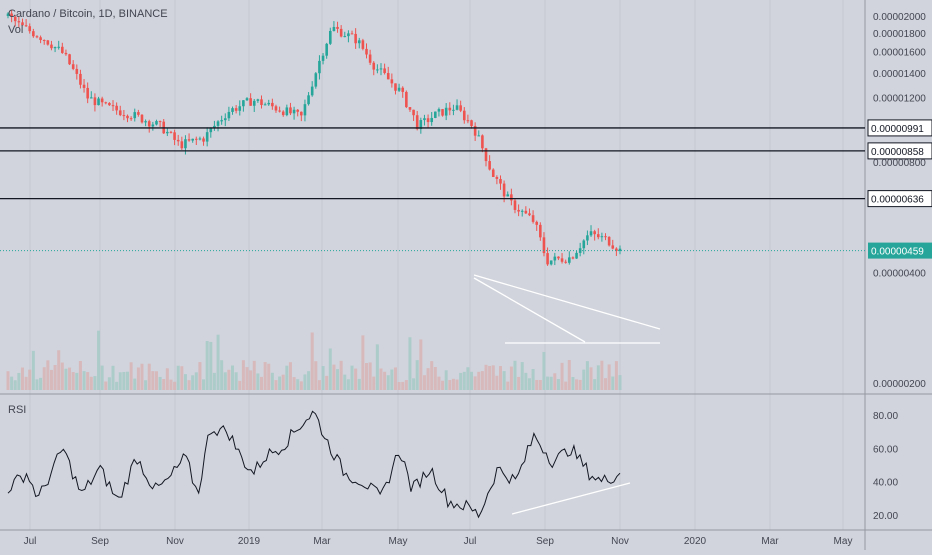 The width and height of the screenshot is (932, 555). What do you see at coordinates (88, 14) in the screenshot?
I see `symbol-title: Cardano / Bitcoin, 1D, BINANCE` at bounding box center [88, 14].